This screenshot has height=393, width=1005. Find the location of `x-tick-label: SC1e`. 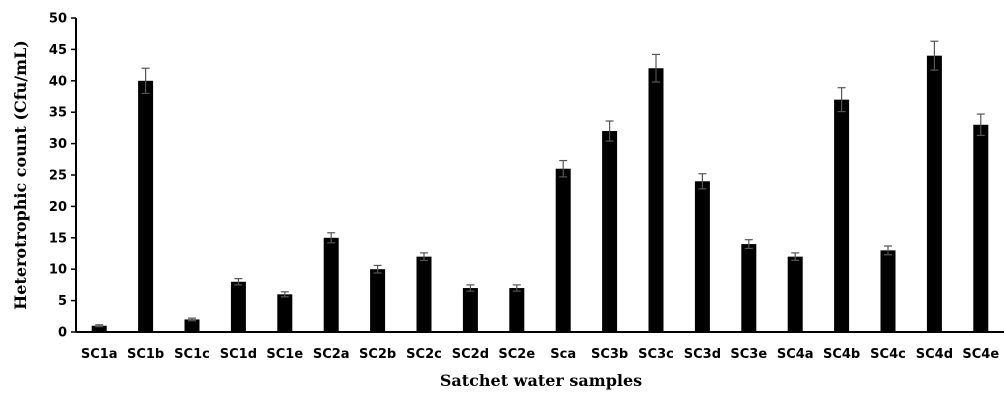

x-tick-label: SC1e is located at coordinates (284, 354).